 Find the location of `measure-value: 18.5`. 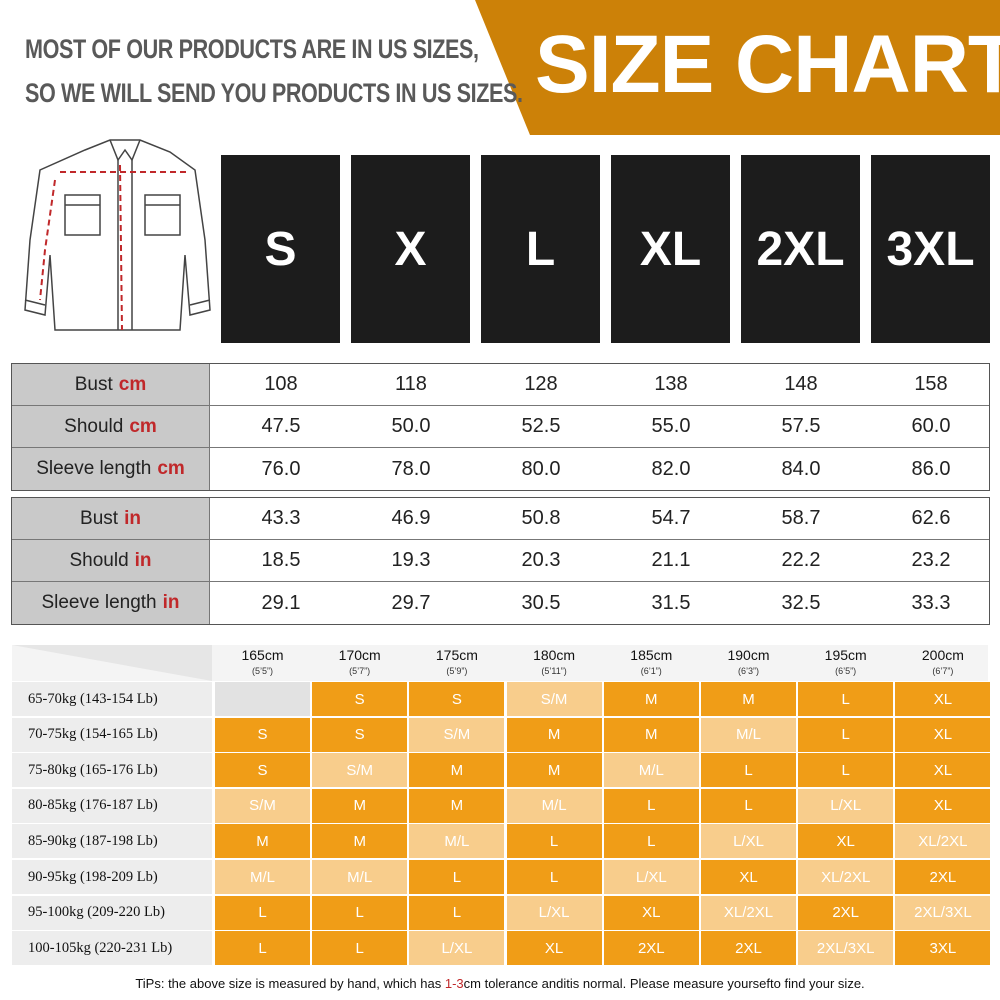

measure-value: 18.5 is located at coordinates (281, 560).